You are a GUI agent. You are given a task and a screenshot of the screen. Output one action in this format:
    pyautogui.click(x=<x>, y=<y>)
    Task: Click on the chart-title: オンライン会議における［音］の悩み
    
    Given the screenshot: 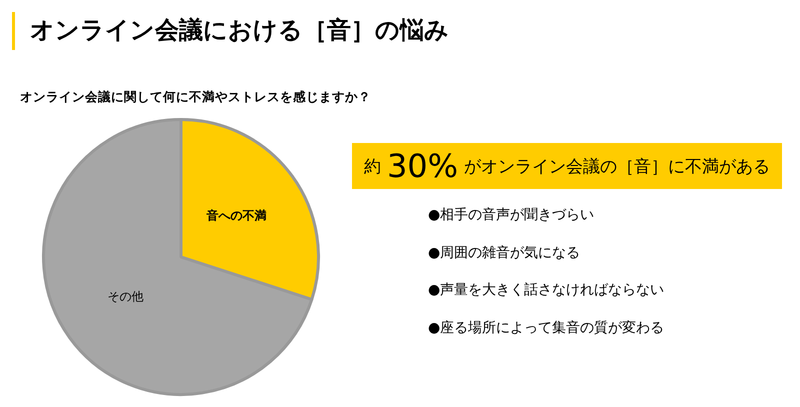 What is the action you would take?
    pyautogui.click(x=239, y=30)
    